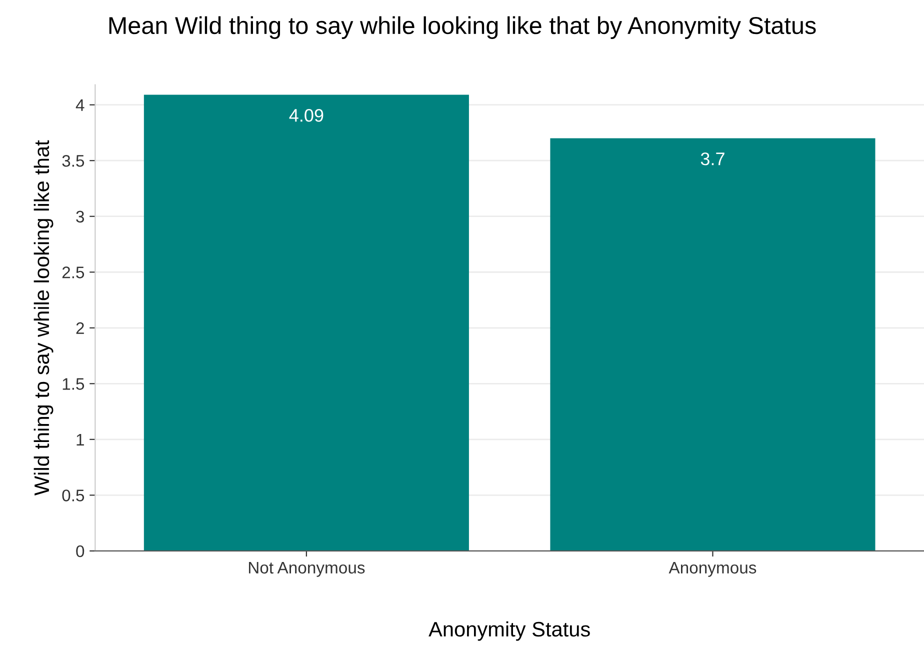  I want to click on y-axis-title: Wild thing to say while looking like that, so click(44, 318).